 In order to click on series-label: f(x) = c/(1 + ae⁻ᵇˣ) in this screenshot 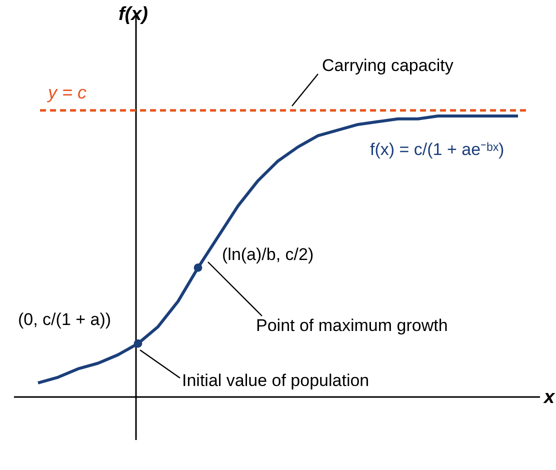, I will do `click(437, 149)`.